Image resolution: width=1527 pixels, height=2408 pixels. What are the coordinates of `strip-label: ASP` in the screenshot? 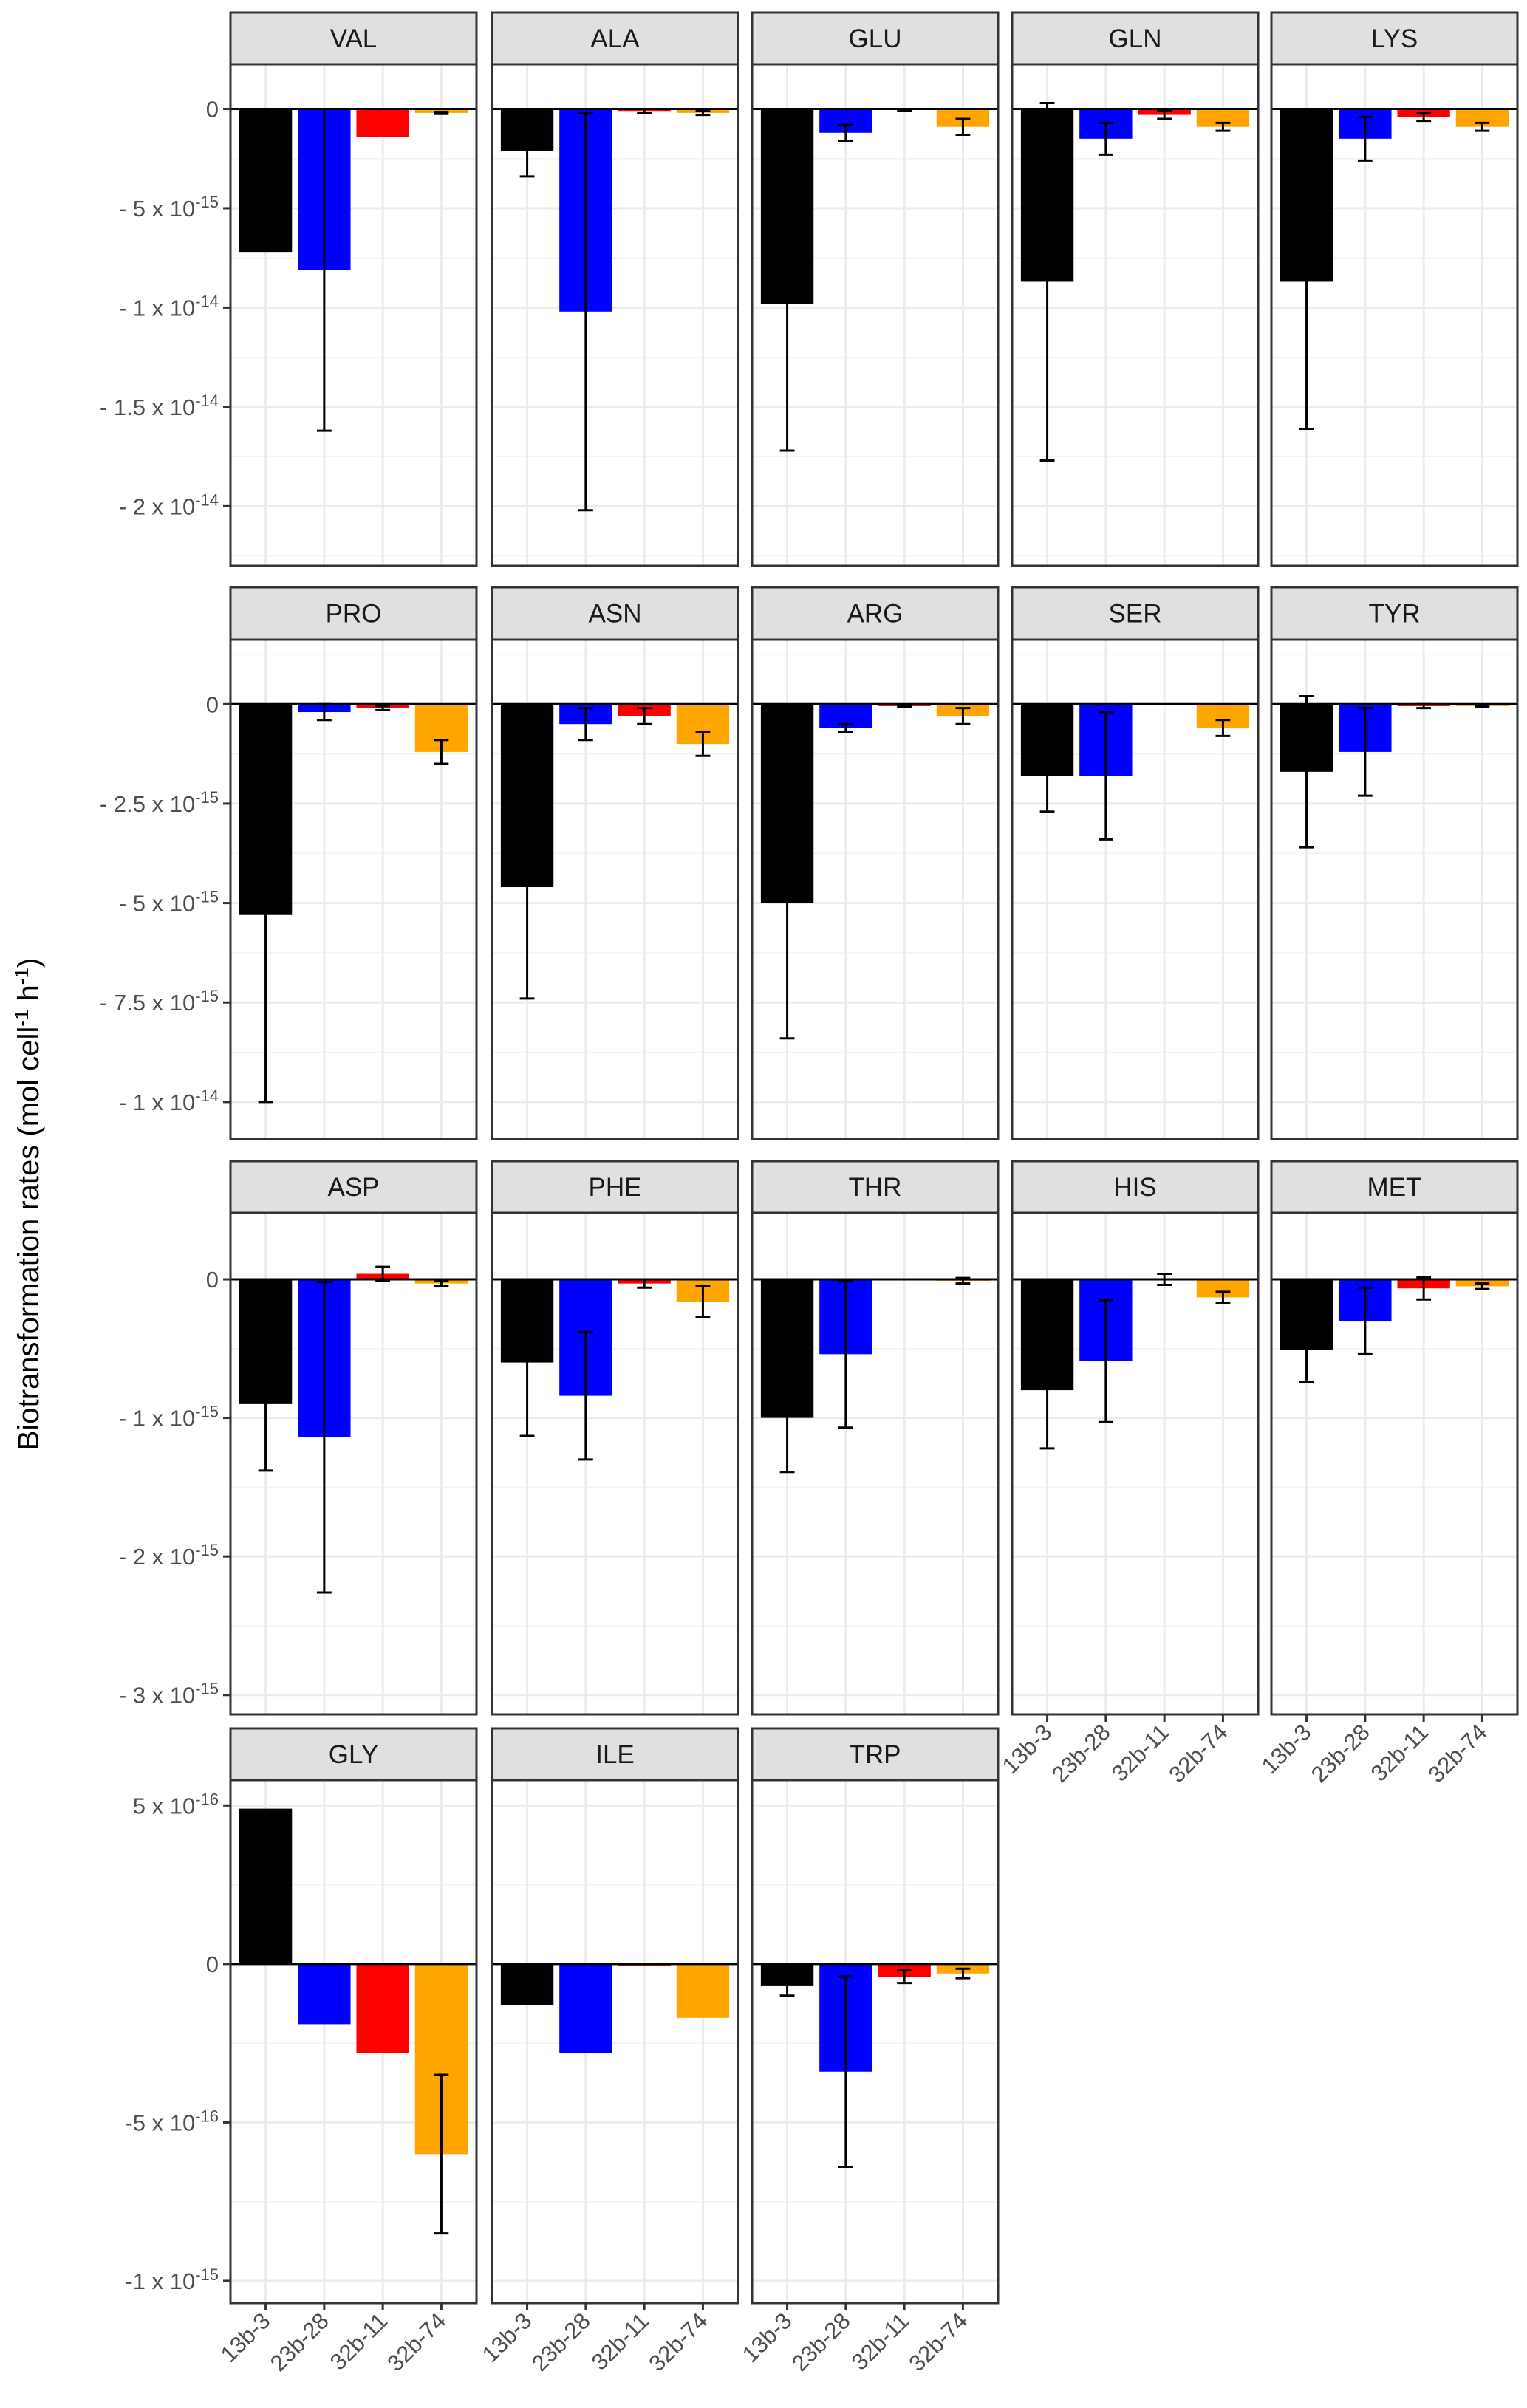 It's located at (353, 1187).